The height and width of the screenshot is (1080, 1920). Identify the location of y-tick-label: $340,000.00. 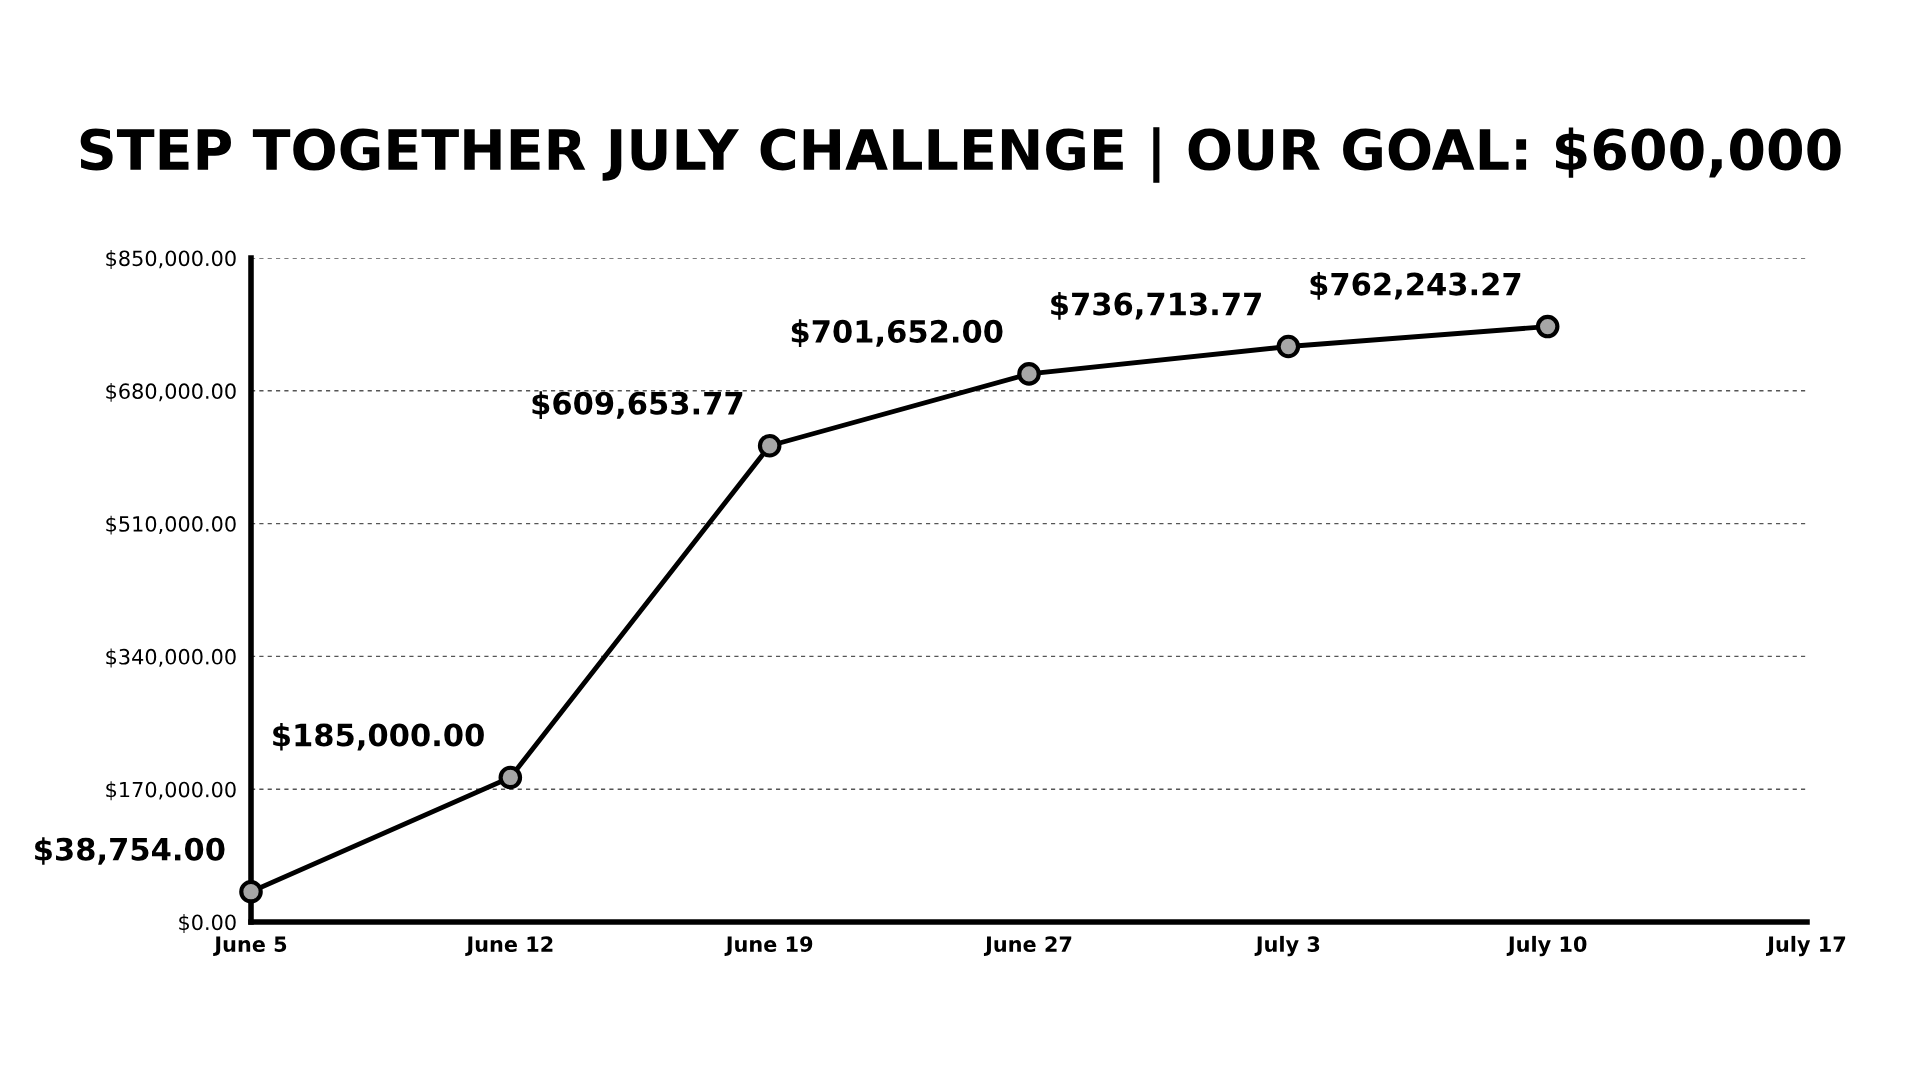
(171, 658).